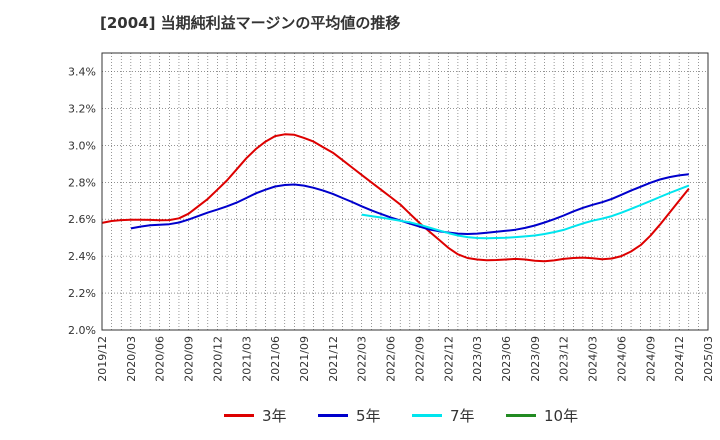  I want to click on legend-item: 5年, so click(349, 415).